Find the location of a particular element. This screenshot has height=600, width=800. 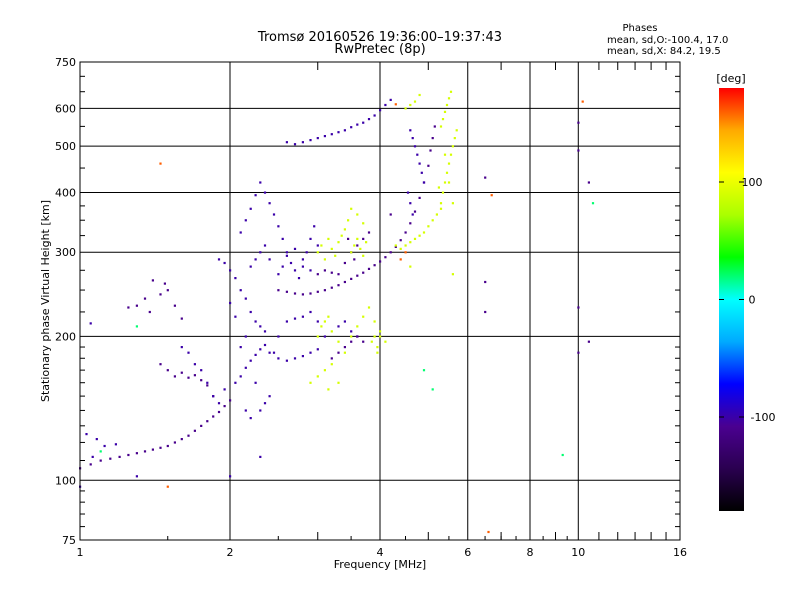

x-tick-label: 16 is located at coordinates (680, 552).